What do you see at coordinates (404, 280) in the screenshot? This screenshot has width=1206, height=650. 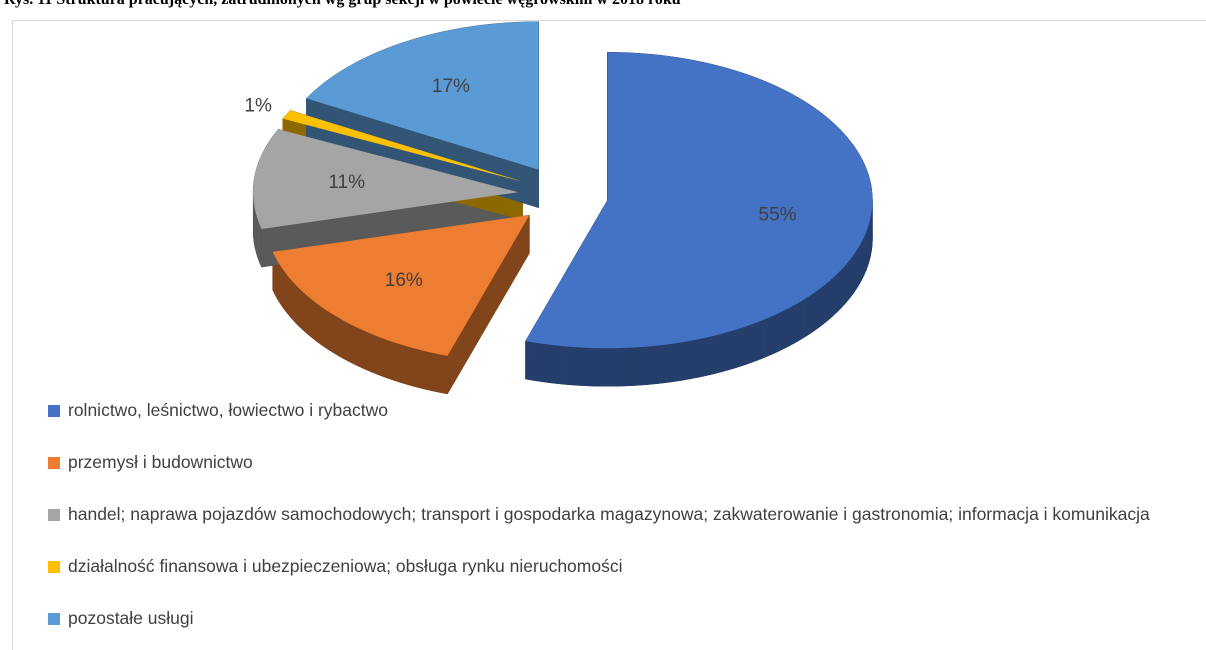 I see `data-label: 16%` at bounding box center [404, 280].